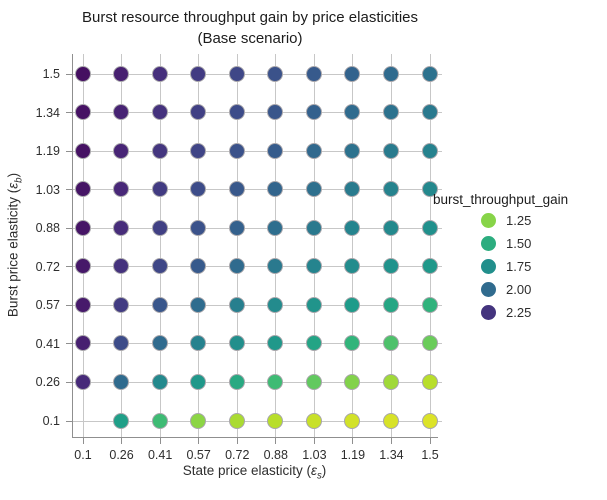 The image size is (607, 500). I want to click on y-tick-label: 1.5, so click(51, 74).